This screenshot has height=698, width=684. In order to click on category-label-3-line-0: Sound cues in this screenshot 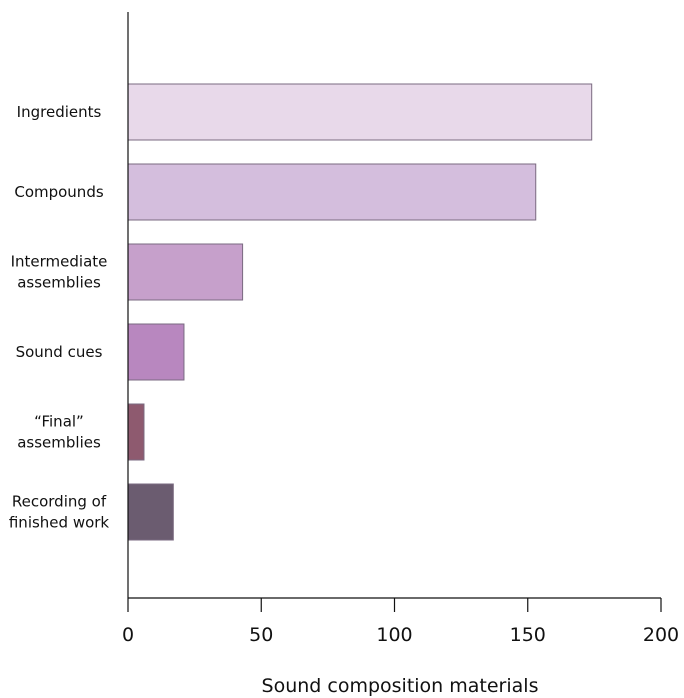, I will do `click(59, 352)`.